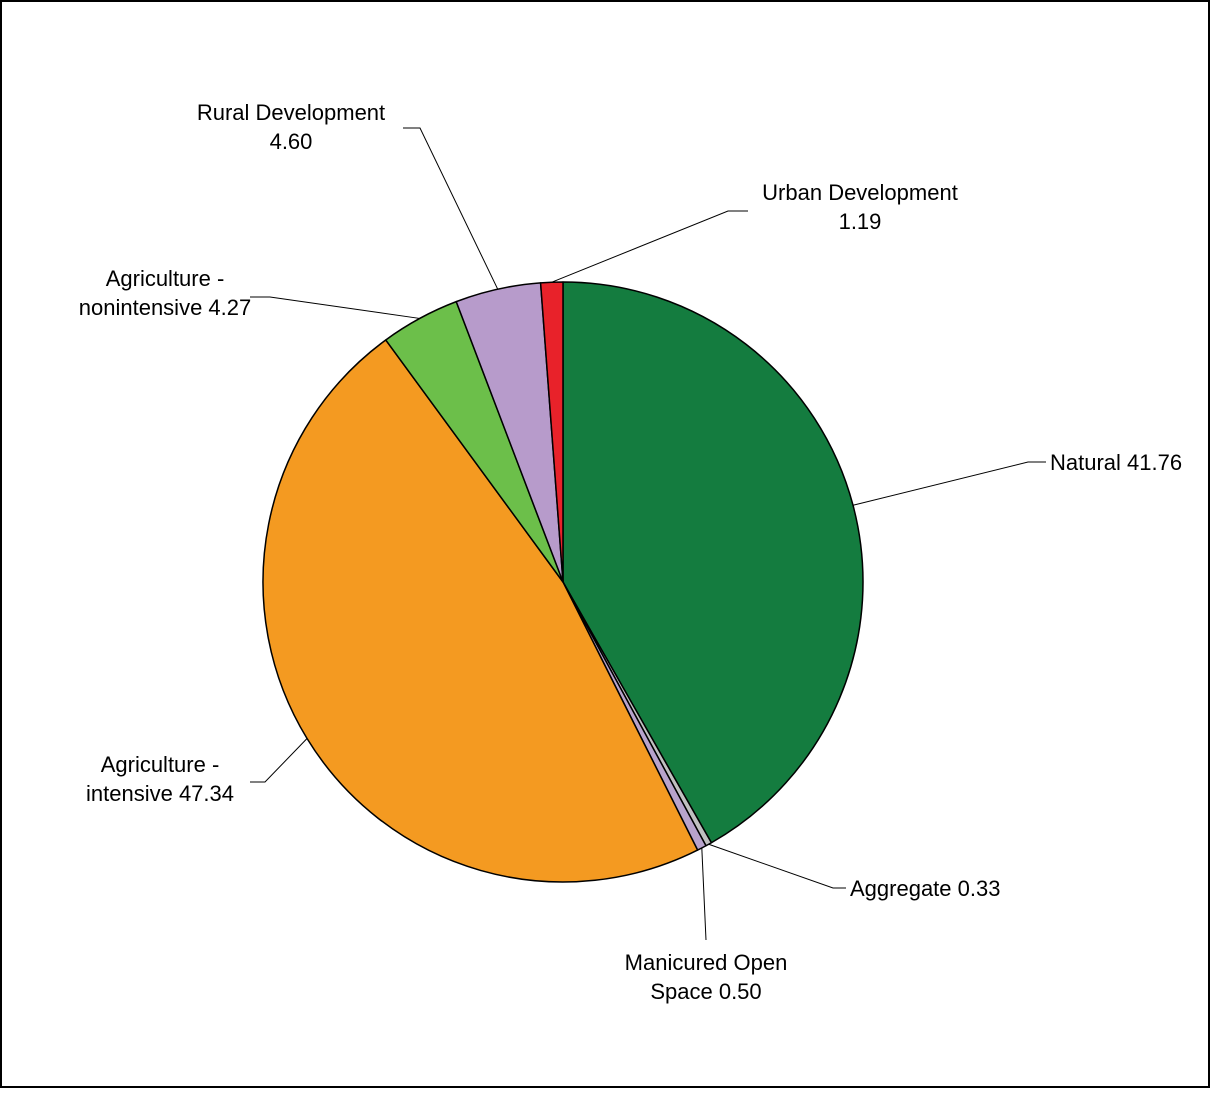  Describe the element at coordinates (706, 962) in the screenshot. I see `data-label-line: Manicured Open` at that location.